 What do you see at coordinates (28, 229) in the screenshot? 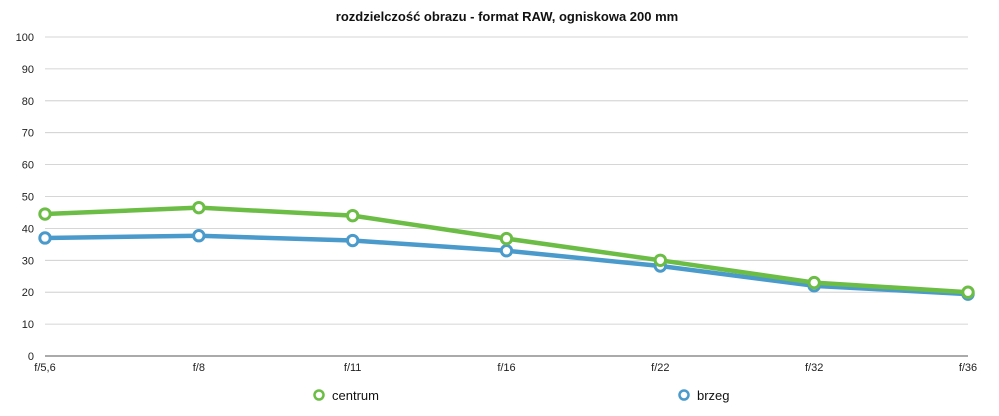
I see `y-tick-label: 40` at bounding box center [28, 229].